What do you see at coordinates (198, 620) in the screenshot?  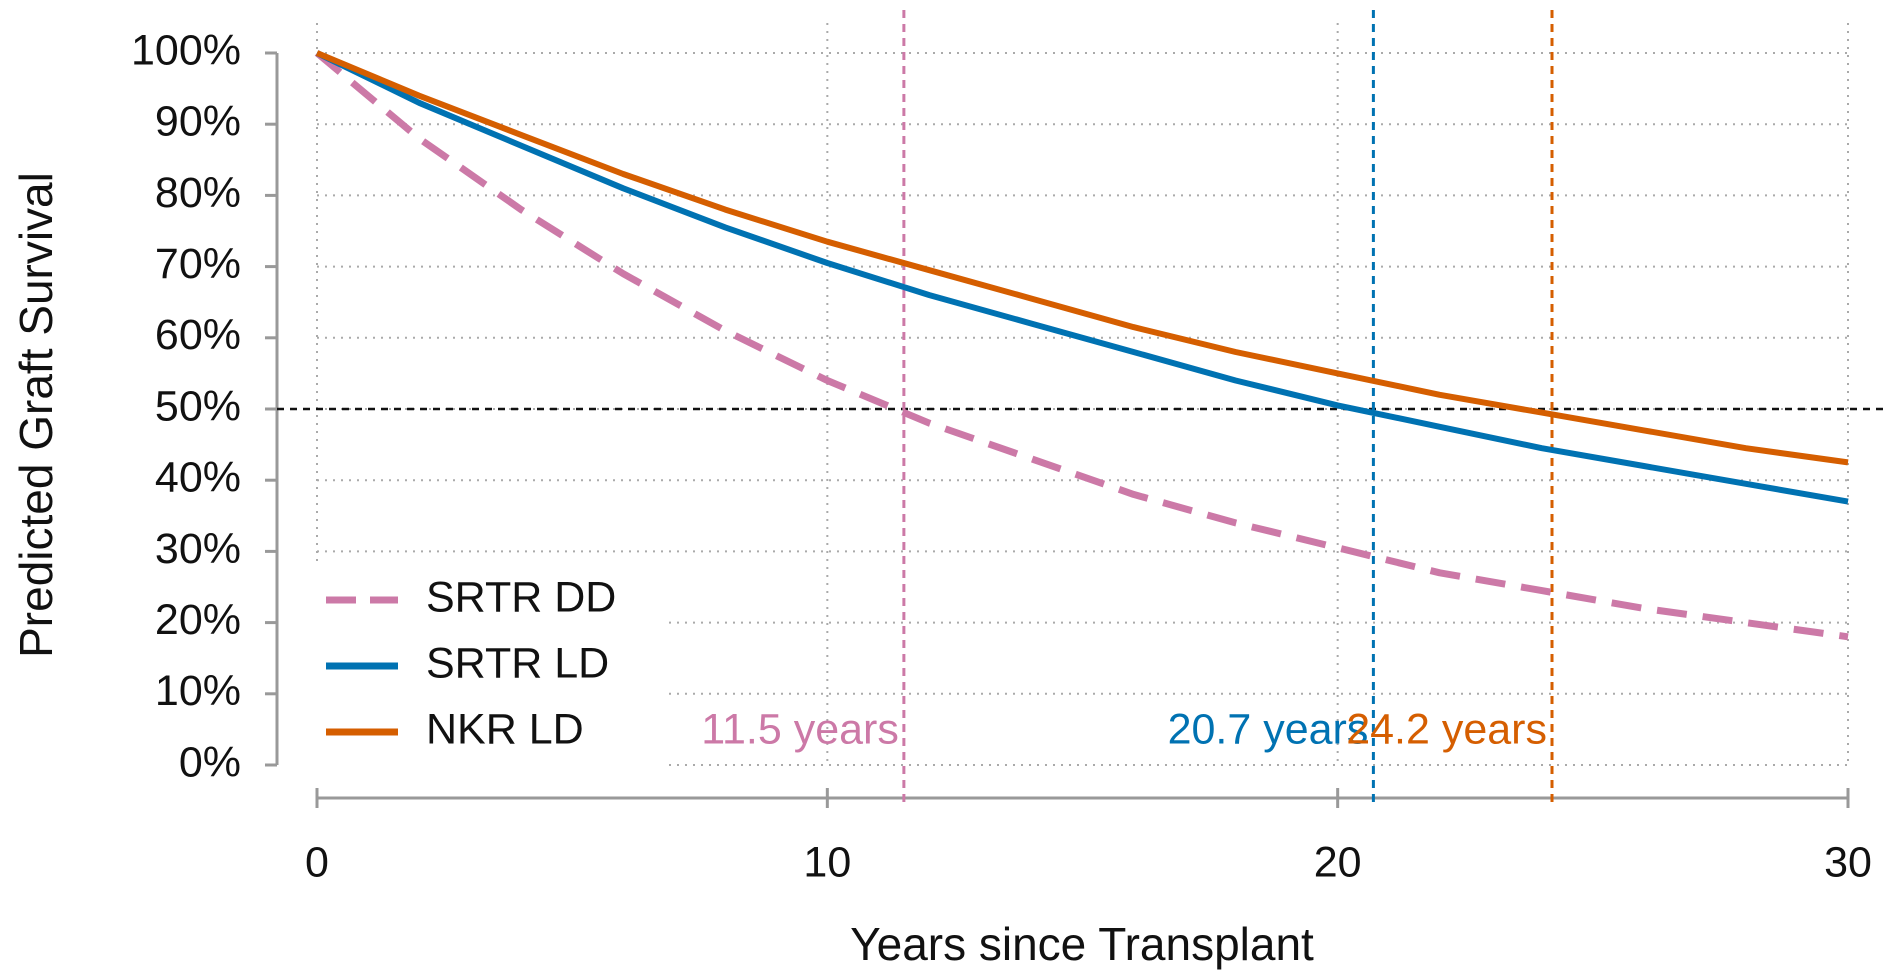 I see `y-tick-label: 20%` at bounding box center [198, 620].